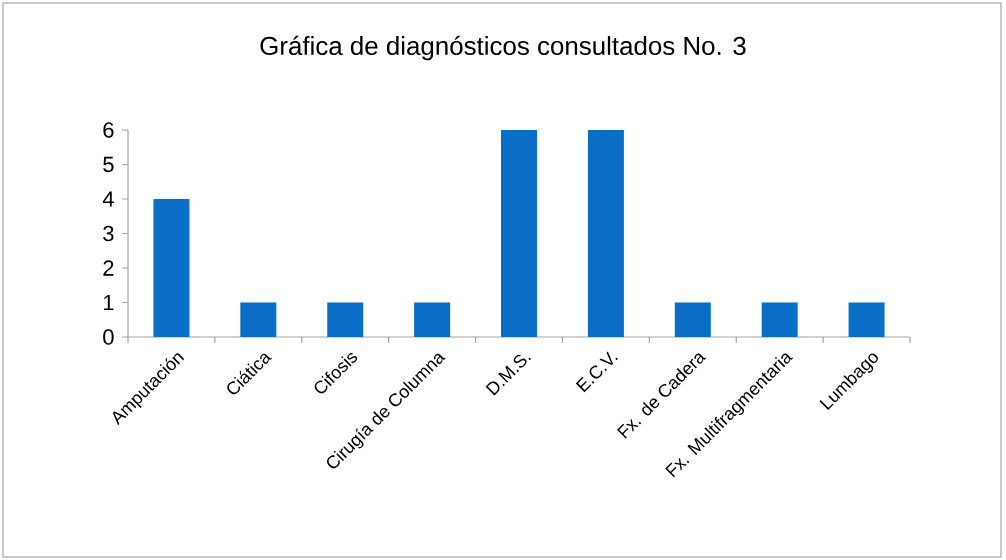 The image size is (1006, 560). Describe the element at coordinates (108, 233) in the screenshot. I see `y-tick-label: 3` at that location.